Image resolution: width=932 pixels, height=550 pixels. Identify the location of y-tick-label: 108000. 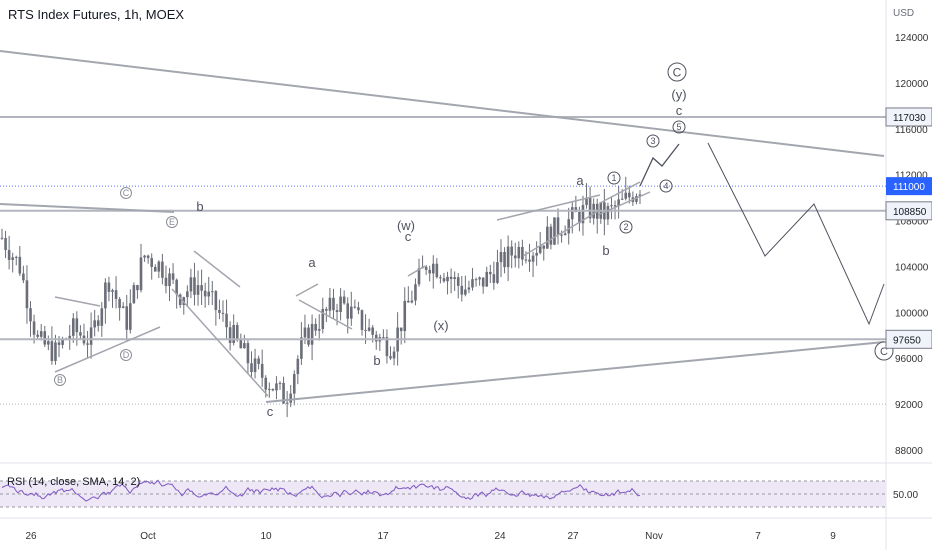
(912, 222).